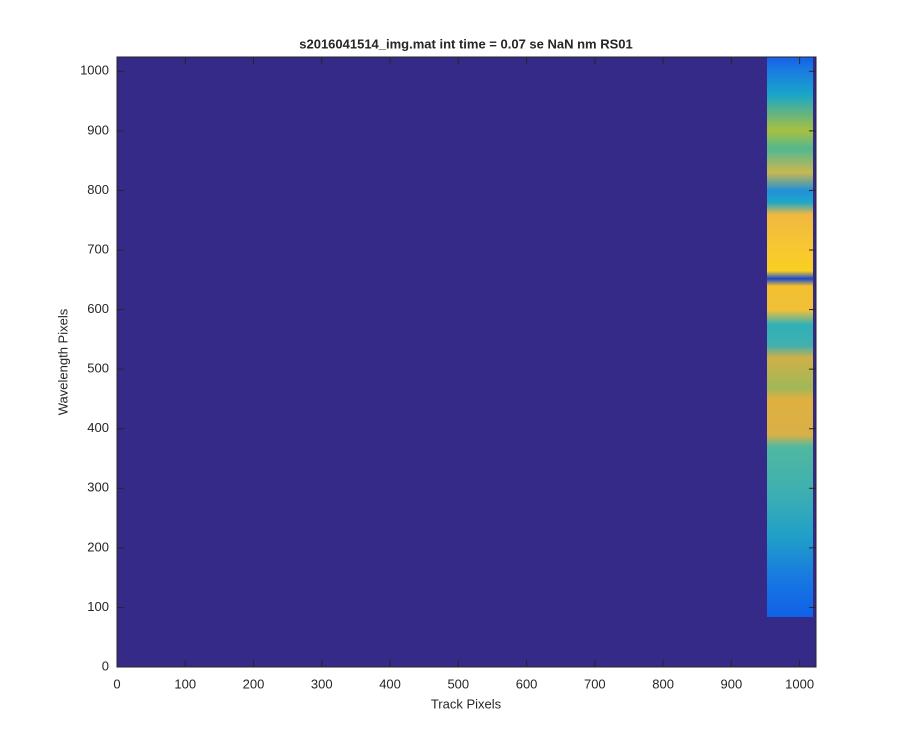 This screenshot has height=750, width=900. I want to click on x-tick-label: 400, so click(390, 683).